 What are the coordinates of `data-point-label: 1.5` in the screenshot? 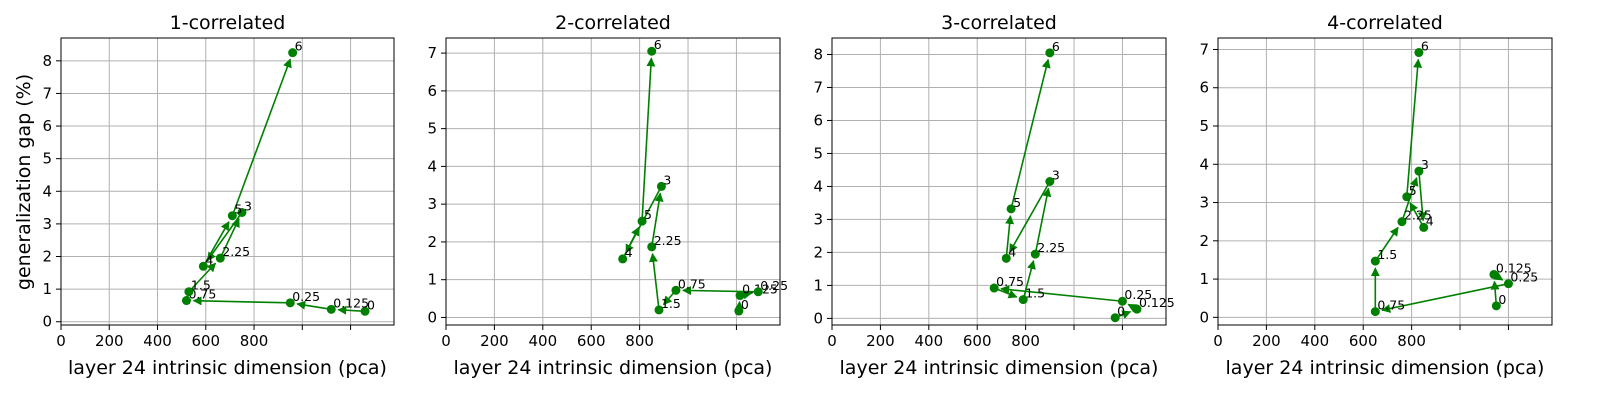 It's located at (201, 285).